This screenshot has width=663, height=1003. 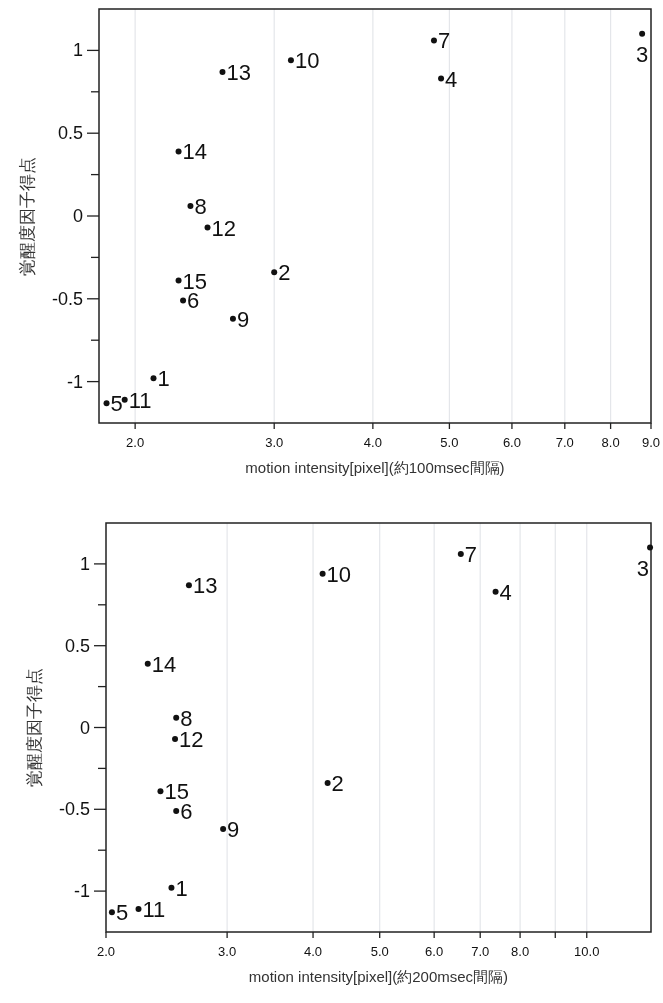 I want to click on x-axis-title: motion intensity[pixel](約200msec間隔), so click(x=378, y=976).